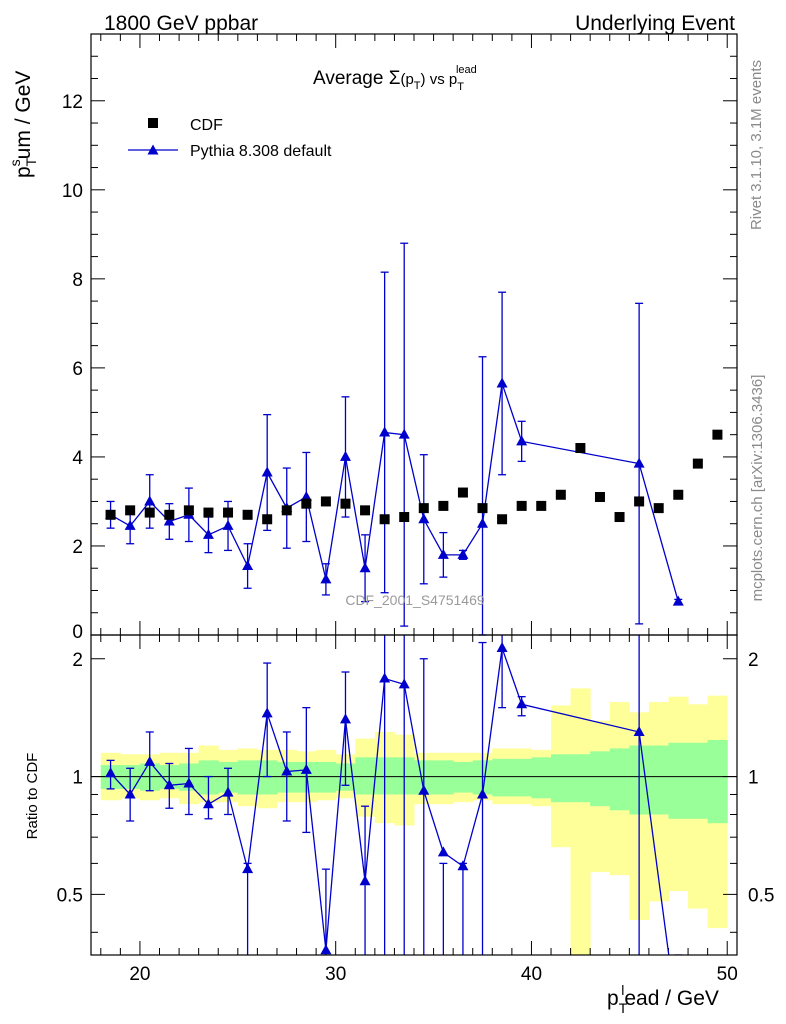  Describe the element at coordinates (206, 125) in the screenshot. I see `legend-cdf-label: CDF` at that location.